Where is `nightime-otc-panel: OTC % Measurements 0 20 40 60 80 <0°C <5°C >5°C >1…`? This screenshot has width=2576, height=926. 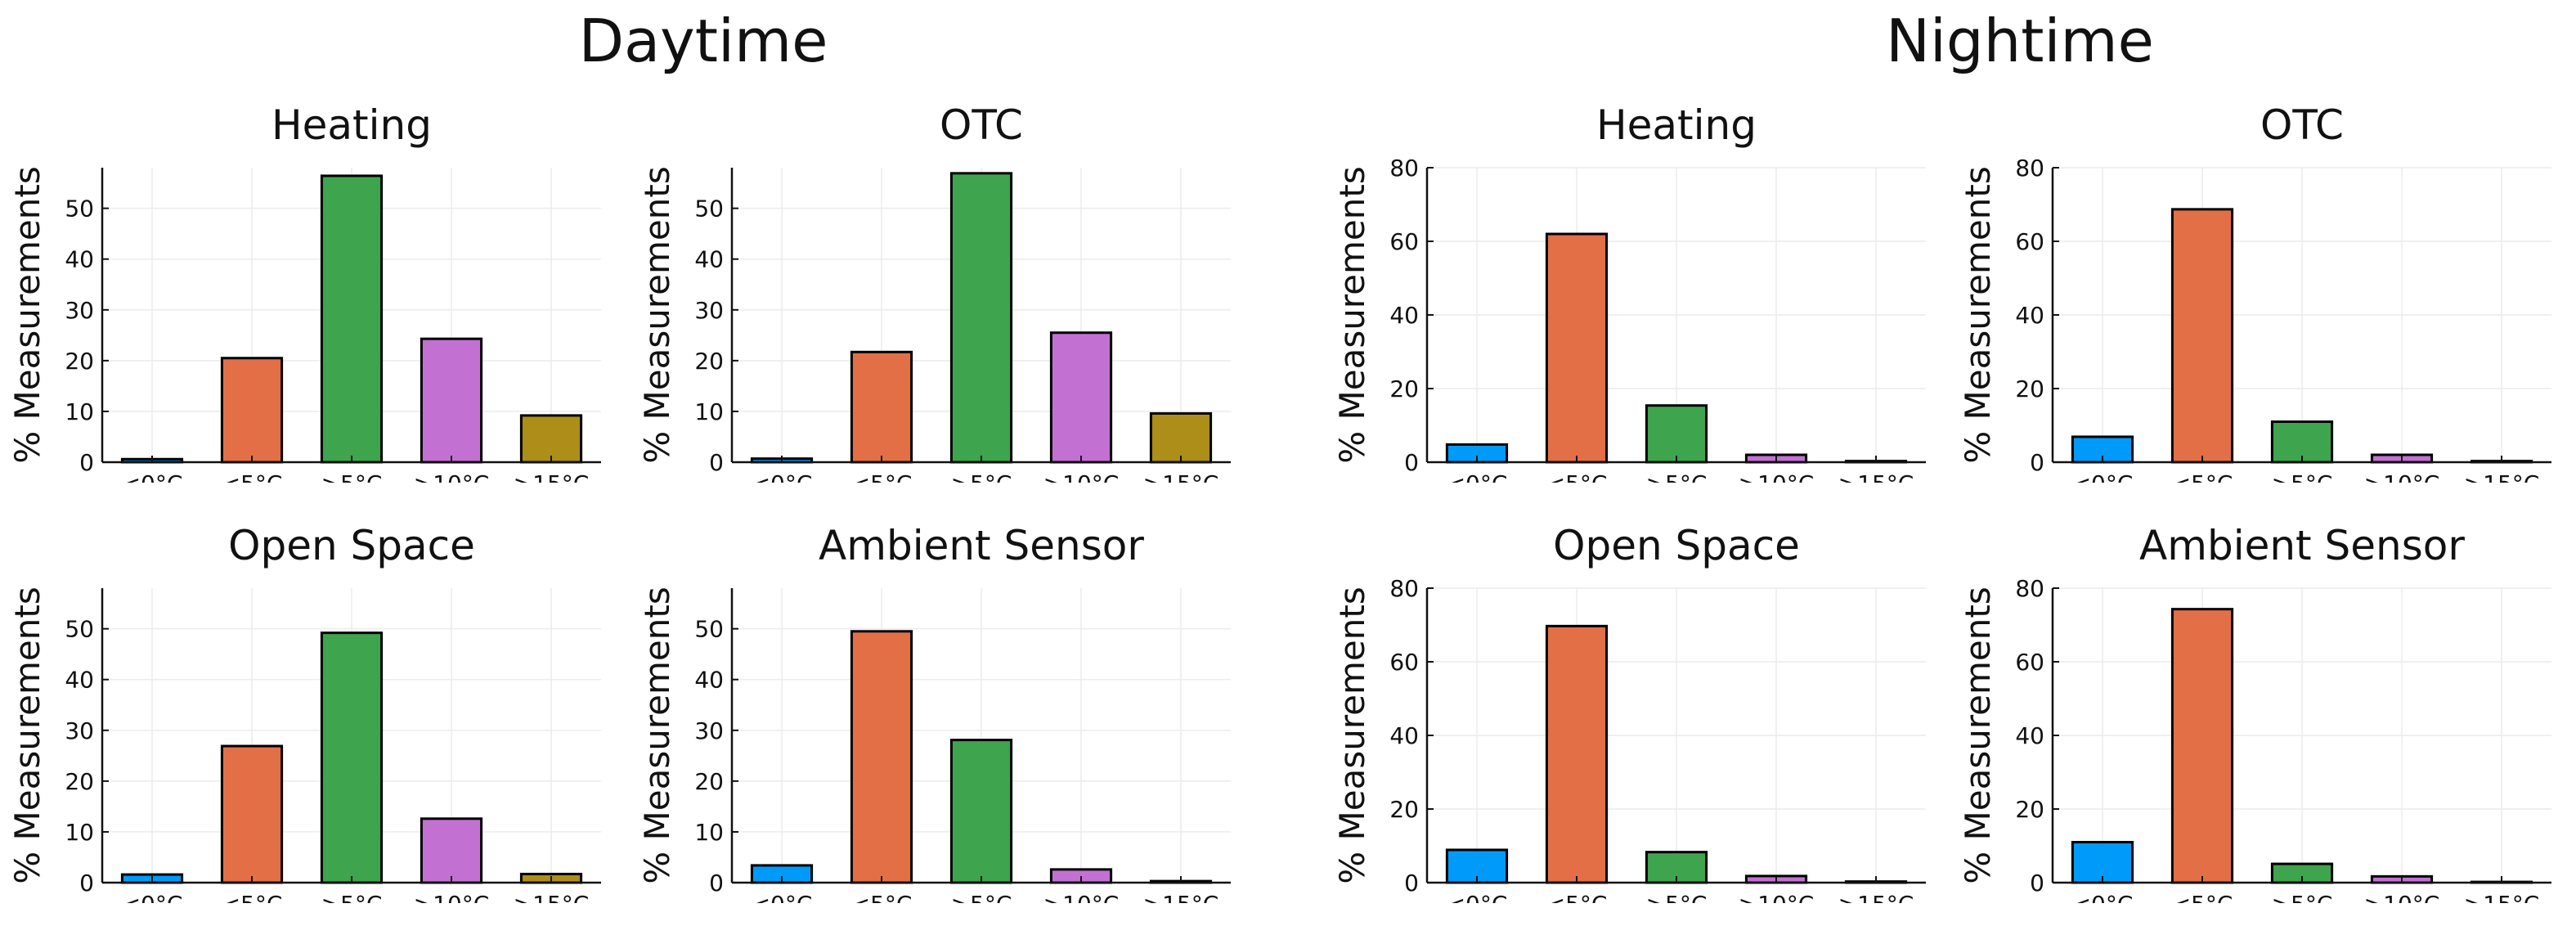
nightime-otc-panel: OTC % Measurements 0 20 40 60 80 <0°C <5°C >5°C >1… is located at coordinates (2254, 292).